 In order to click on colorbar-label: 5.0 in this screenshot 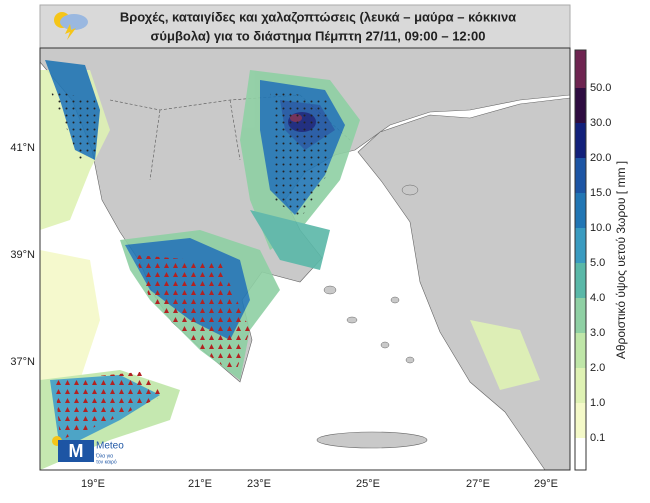, I will do `click(597, 263)`.